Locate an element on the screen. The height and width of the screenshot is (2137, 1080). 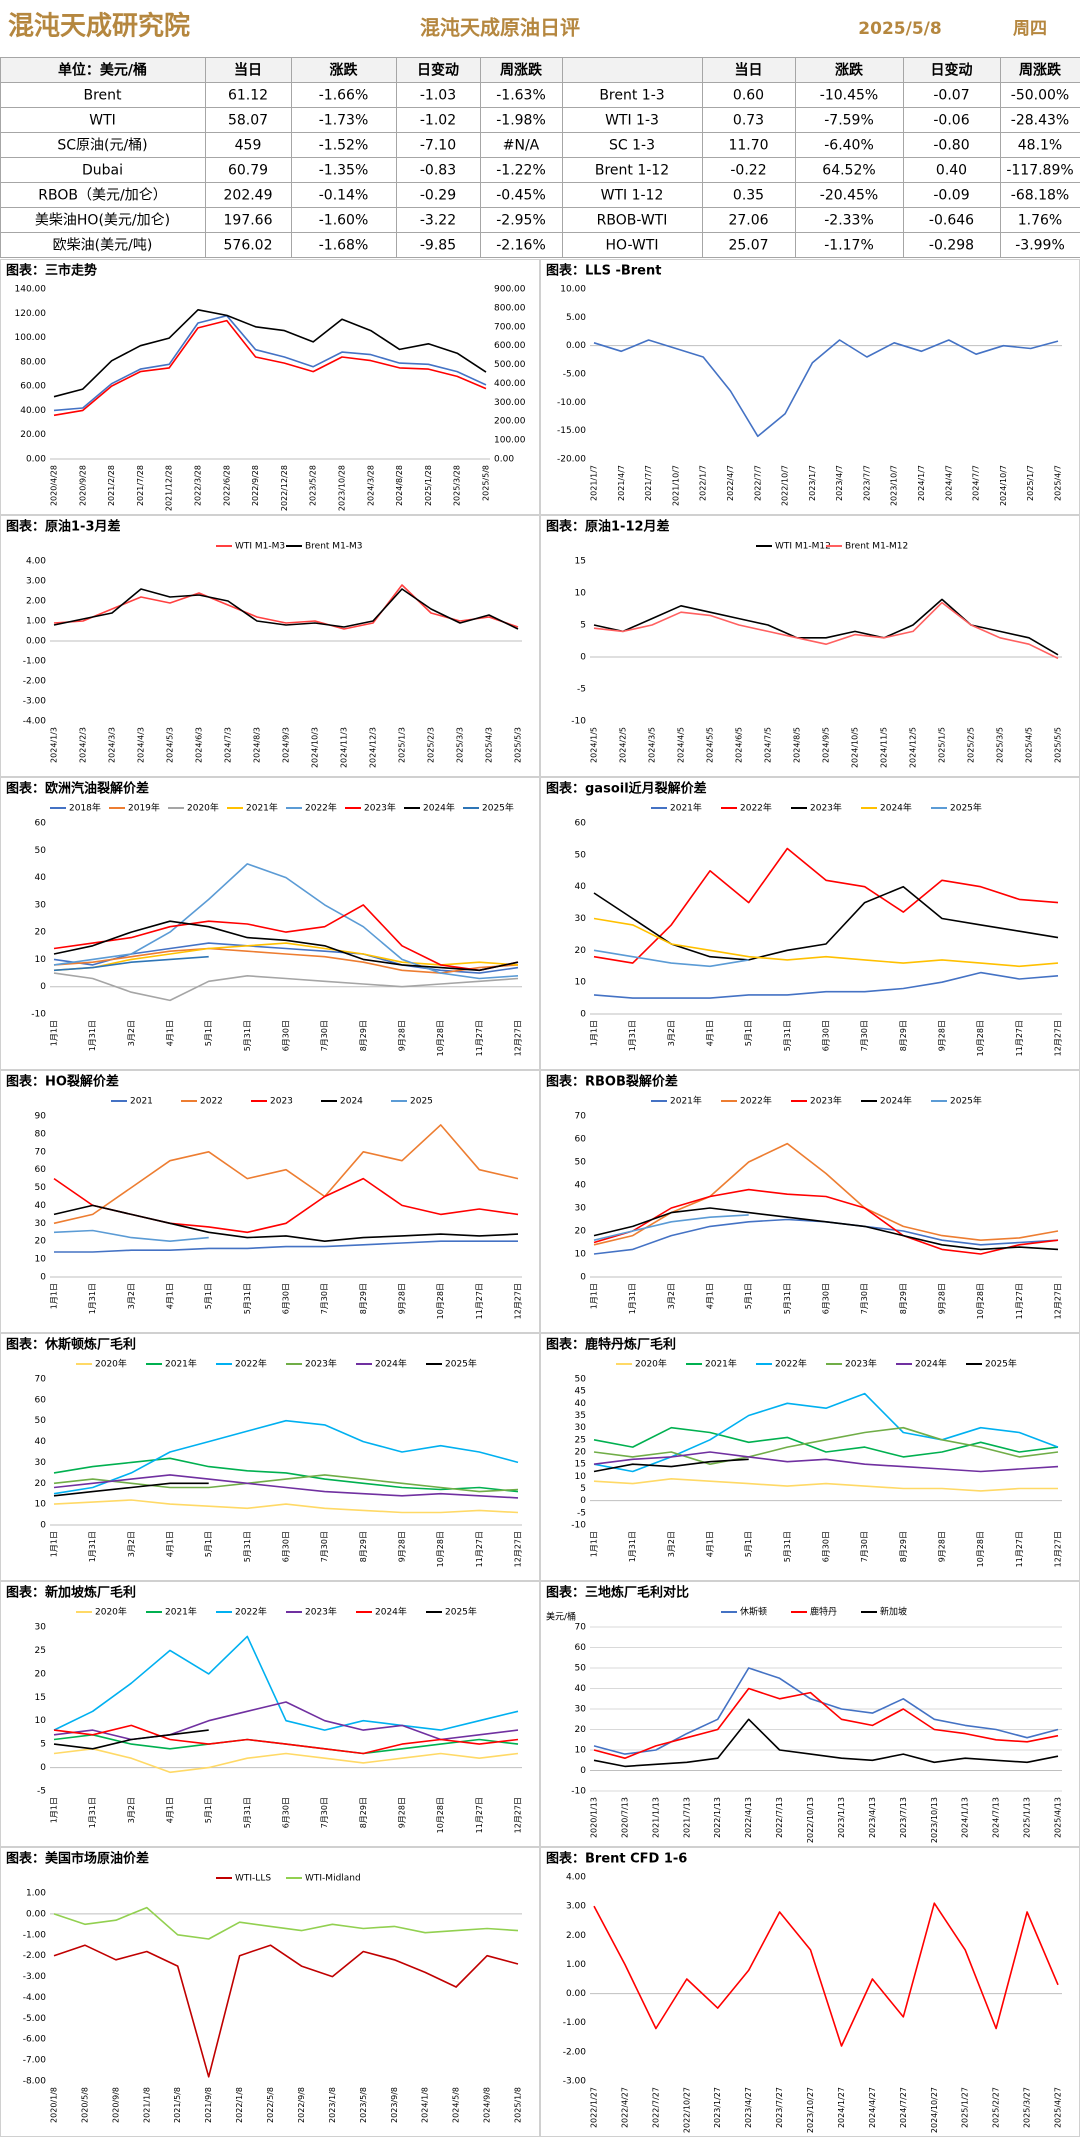
legend-label: 2025 is located at coordinates (421, 1102).